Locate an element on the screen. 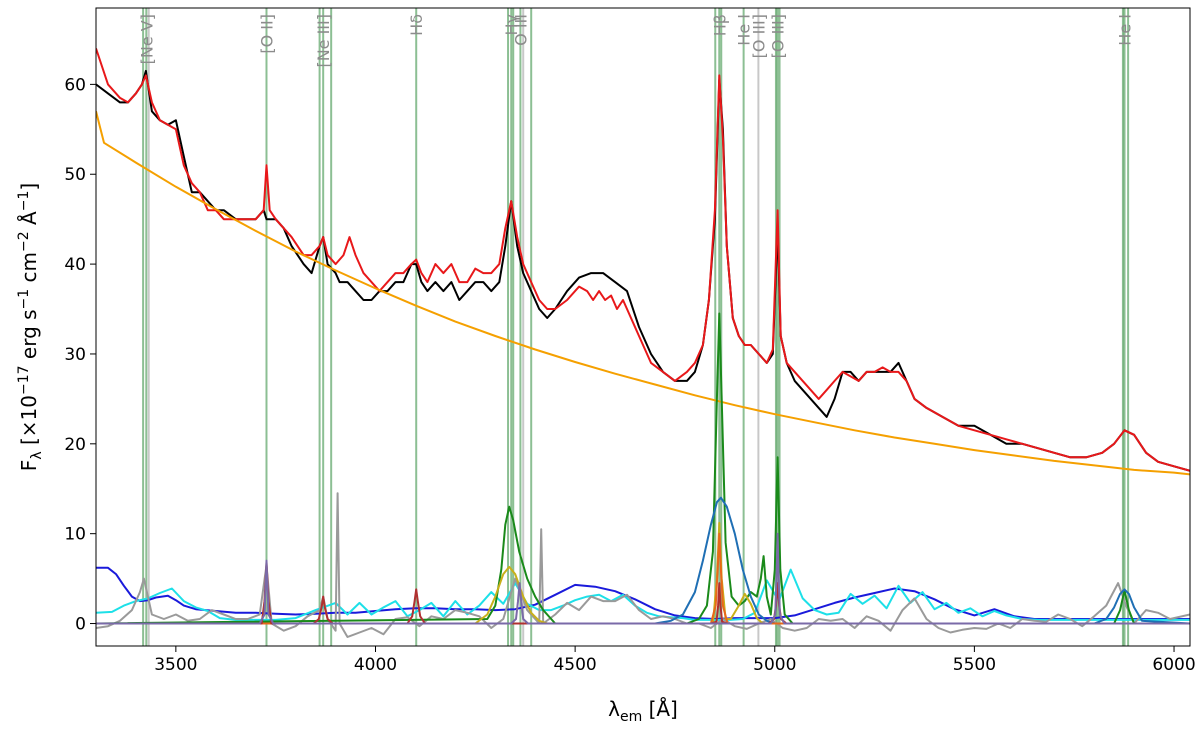  emission-line-label: O III is located at coordinates (520, 30).